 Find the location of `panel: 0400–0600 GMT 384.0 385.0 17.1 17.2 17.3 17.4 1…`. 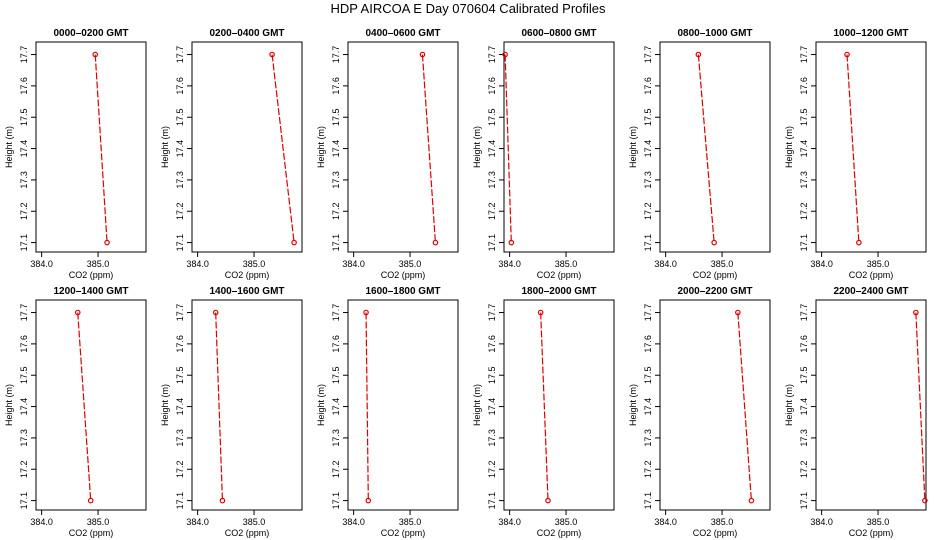

panel: 0400–0600 GMT 384.0 385.0 17.1 17.2 17.3 17.4 1… is located at coordinates (387, 154).